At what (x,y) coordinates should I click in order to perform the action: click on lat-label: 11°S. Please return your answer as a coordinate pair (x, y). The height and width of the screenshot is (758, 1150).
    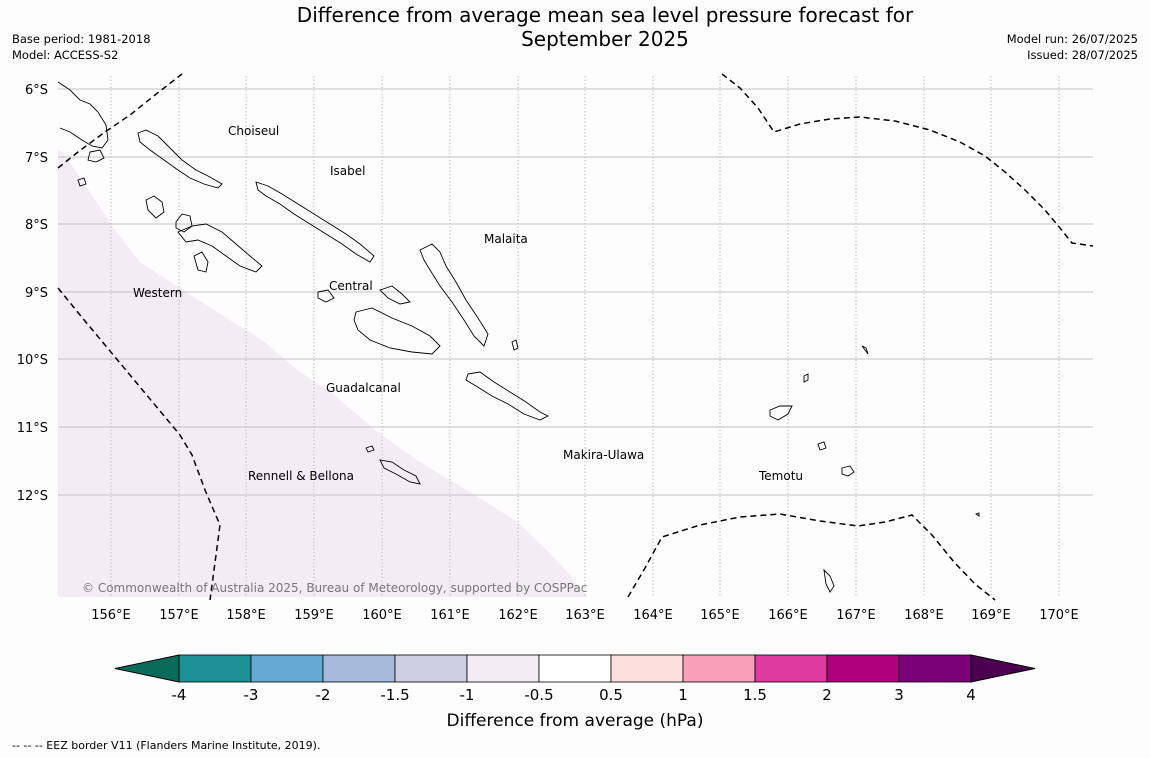
    Looking at the image, I should click on (32, 428).